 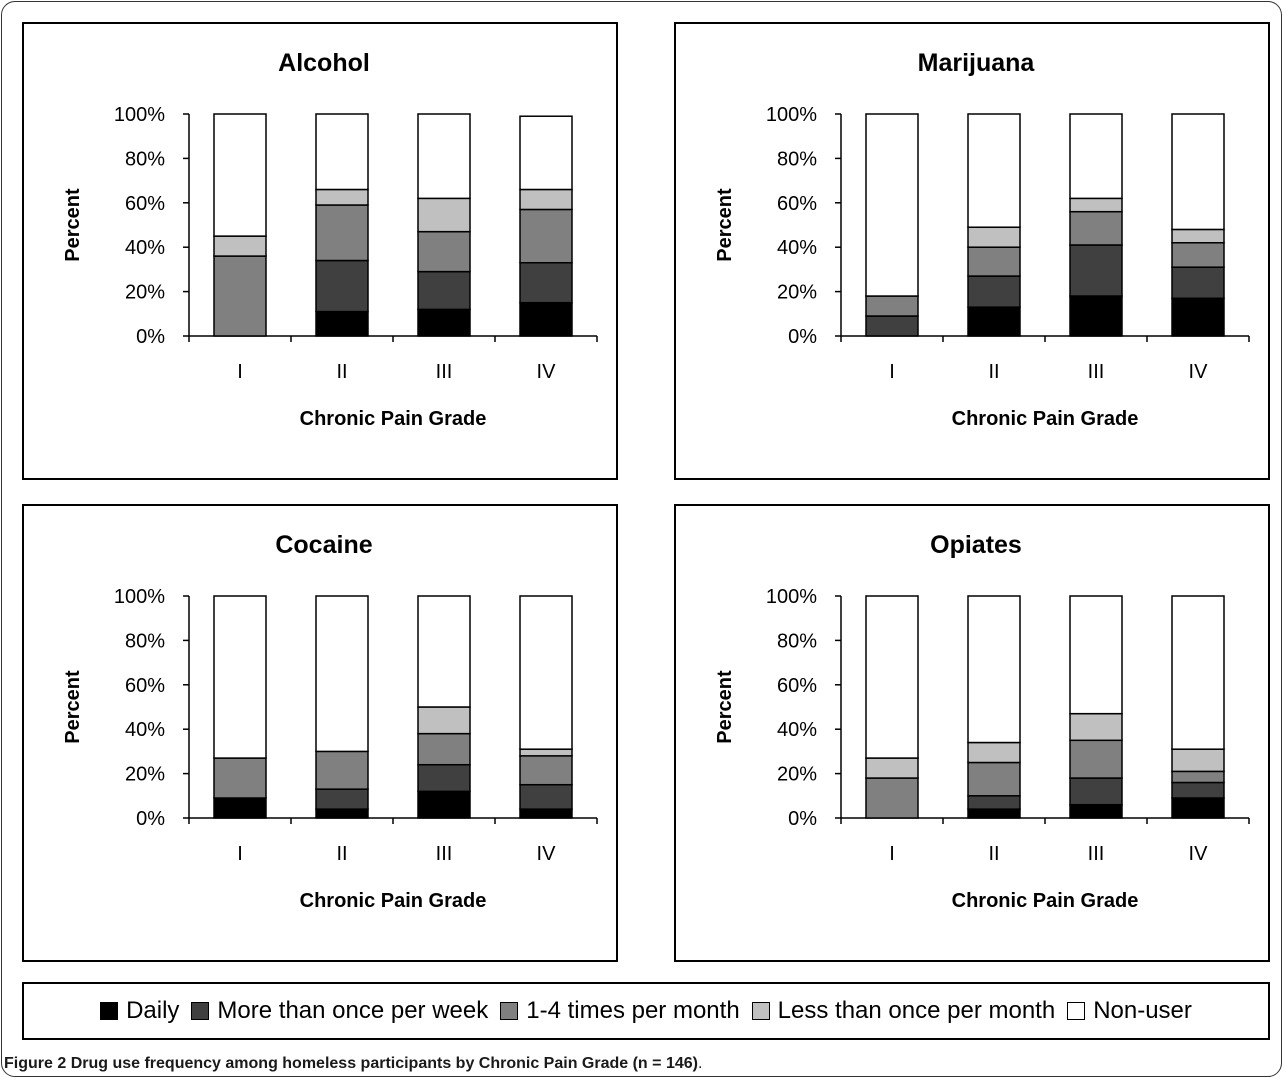 I want to click on legend-label-non-user: Non-user, so click(x=1142, y=1010).